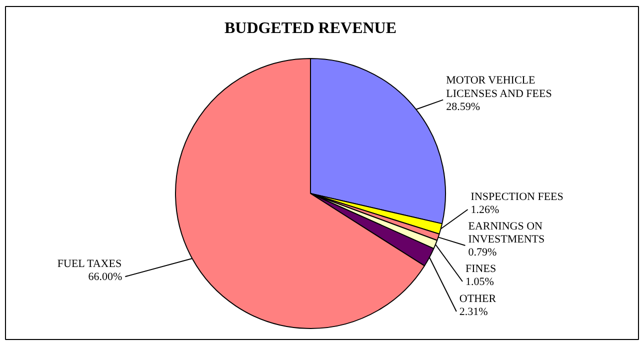 The height and width of the screenshot is (345, 644). I want to click on data-label: 1.26%, so click(485, 210).